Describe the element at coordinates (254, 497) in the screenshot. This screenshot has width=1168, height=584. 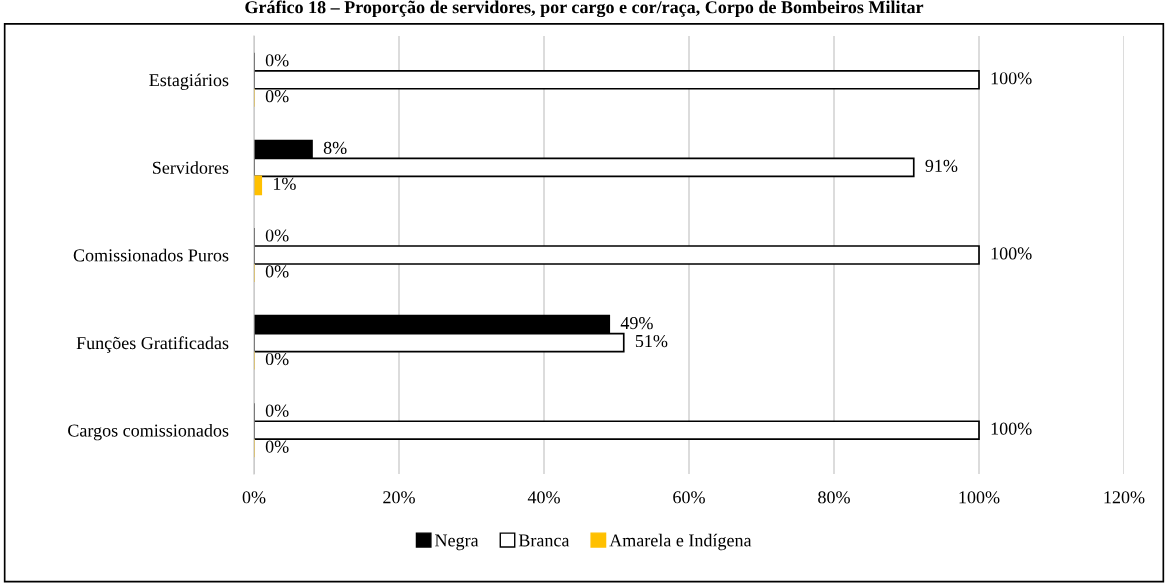
I see `x-tick-label: 0%` at that location.